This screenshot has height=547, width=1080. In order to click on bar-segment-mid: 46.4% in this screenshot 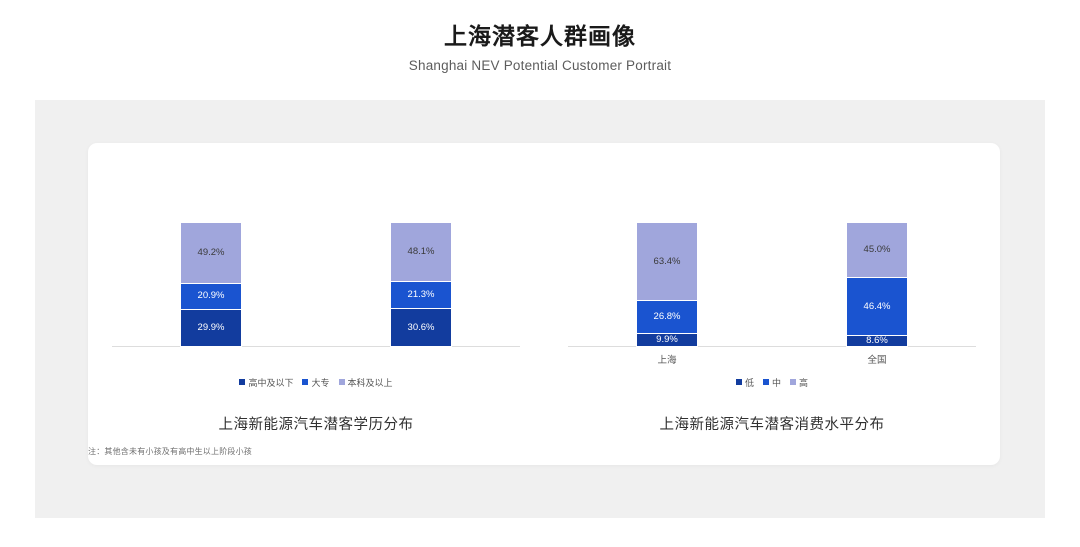, I will do `click(877, 306)`.